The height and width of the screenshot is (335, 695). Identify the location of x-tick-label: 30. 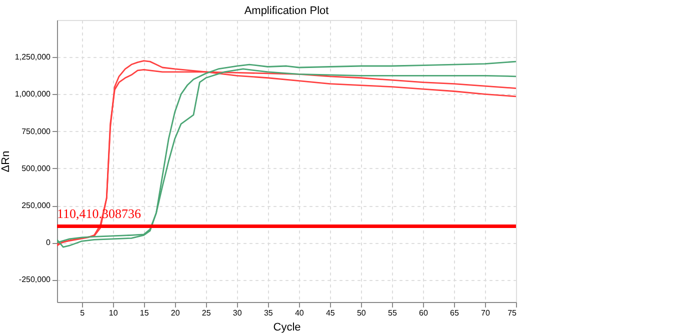
(237, 313).